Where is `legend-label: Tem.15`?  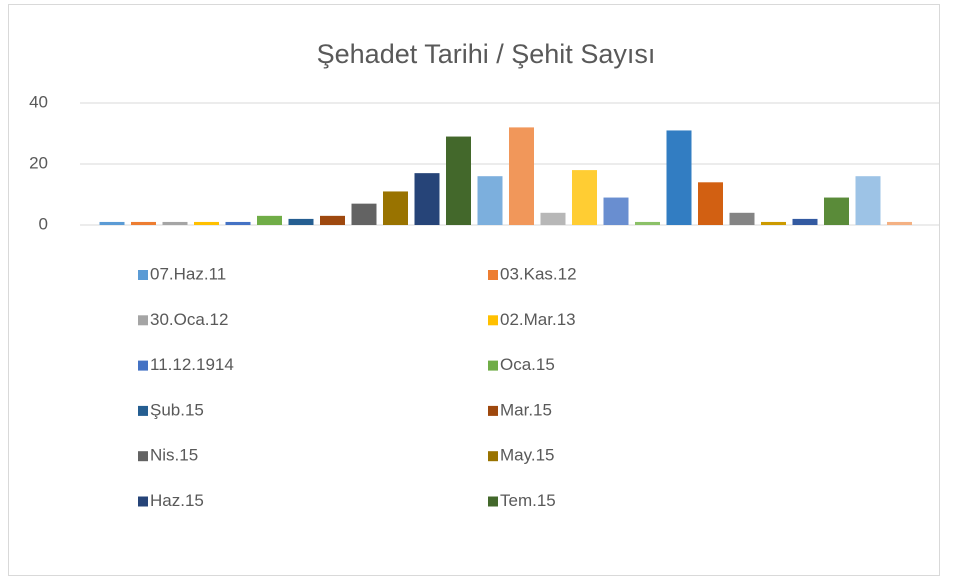 legend-label: Tem.15 is located at coordinates (528, 500).